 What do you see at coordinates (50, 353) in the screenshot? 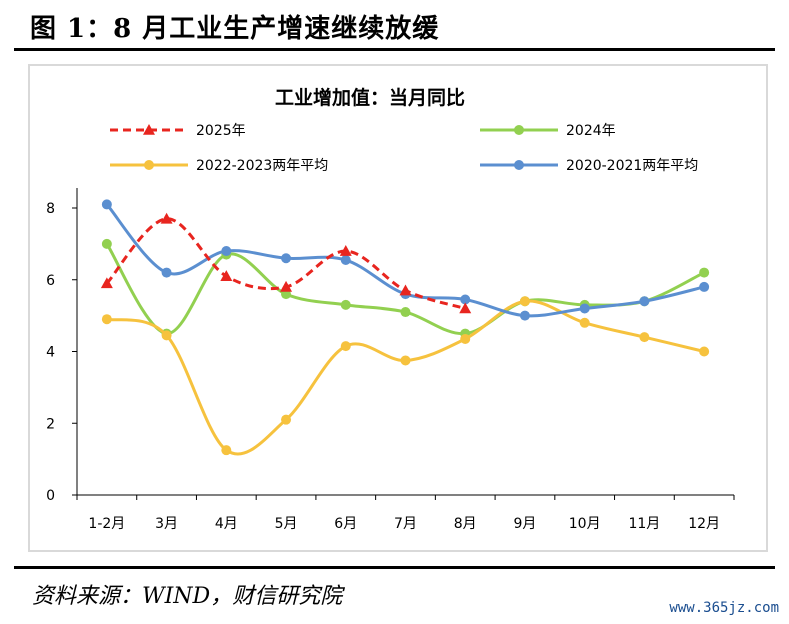
I see `y-tick-label: 4` at bounding box center [50, 353].